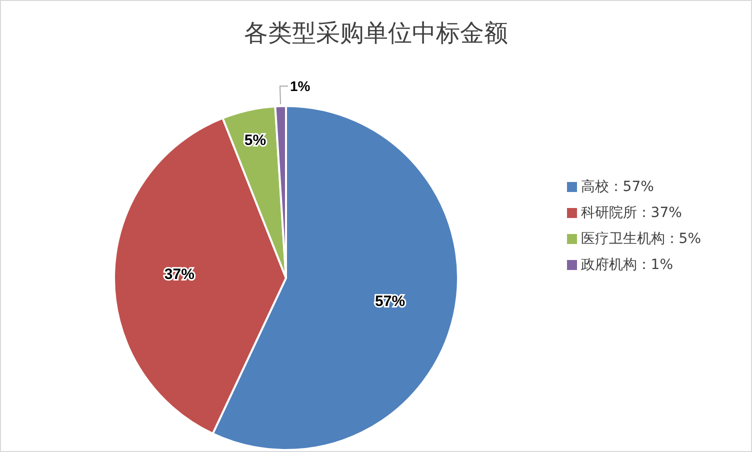 The height and width of the screenshot is (452, 752). What do you see at coordinates (255, 140) in the screenshot?
I see `data-label: 5%` at bounding box center [255, 140].